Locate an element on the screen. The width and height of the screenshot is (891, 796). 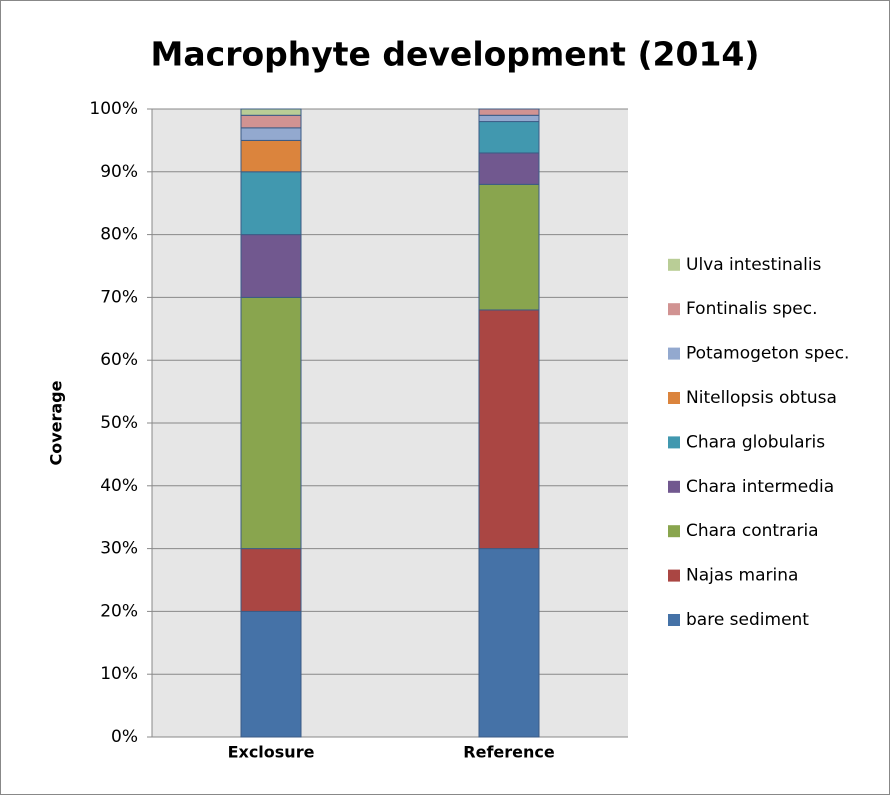
y-tick-label: 70% is located at coordinates (119, 297).